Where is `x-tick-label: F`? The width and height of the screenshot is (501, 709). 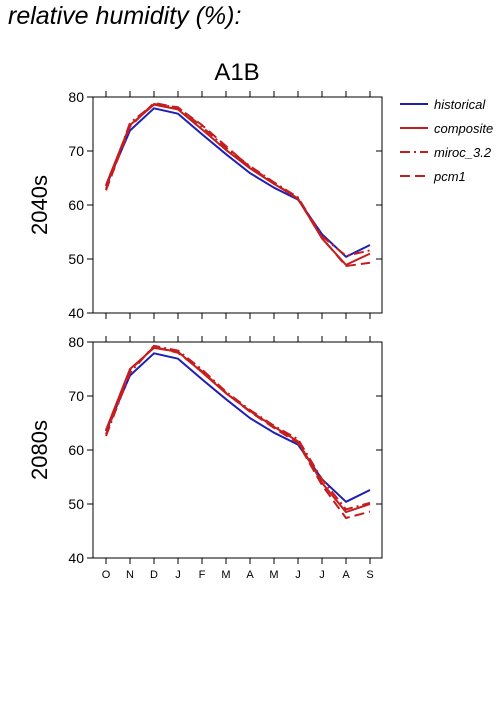 x-tick-label: F is located at coordinates (202, 575).